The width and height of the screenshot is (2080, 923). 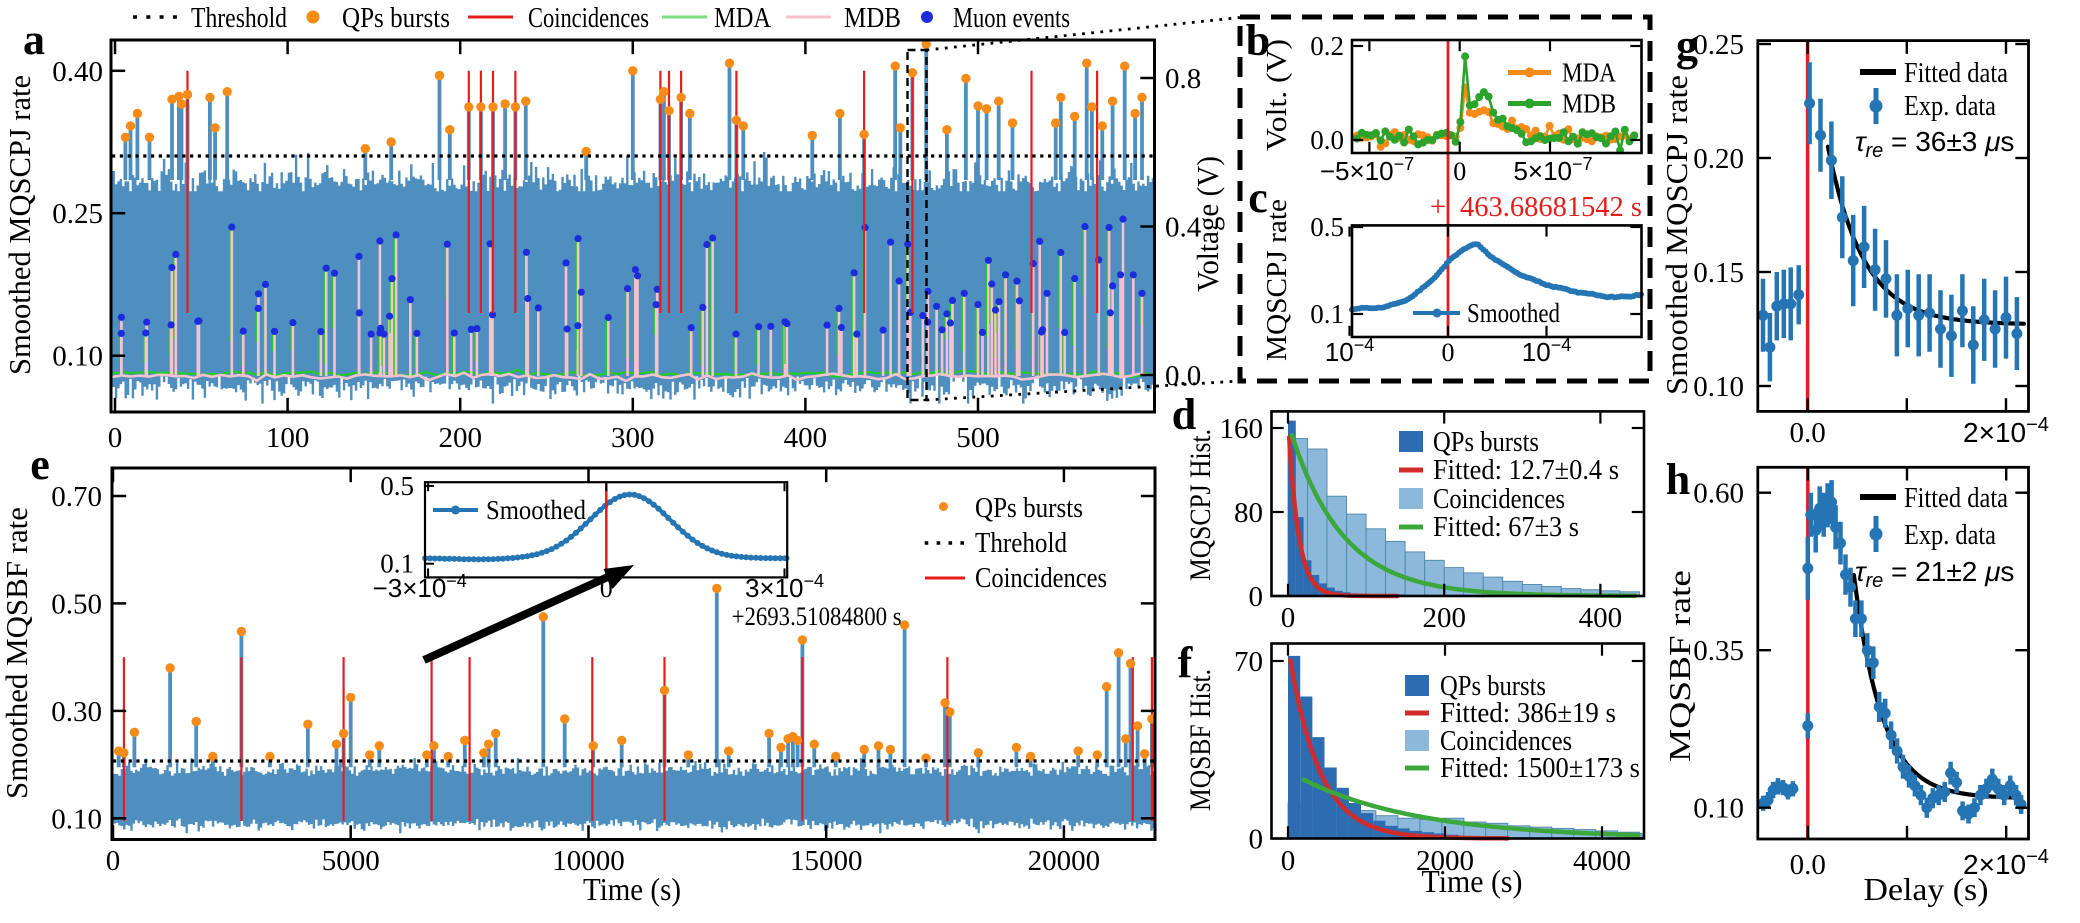 I want to click on svg-text: Fitted: 1500±173 s, so click(x=1540, y=768).